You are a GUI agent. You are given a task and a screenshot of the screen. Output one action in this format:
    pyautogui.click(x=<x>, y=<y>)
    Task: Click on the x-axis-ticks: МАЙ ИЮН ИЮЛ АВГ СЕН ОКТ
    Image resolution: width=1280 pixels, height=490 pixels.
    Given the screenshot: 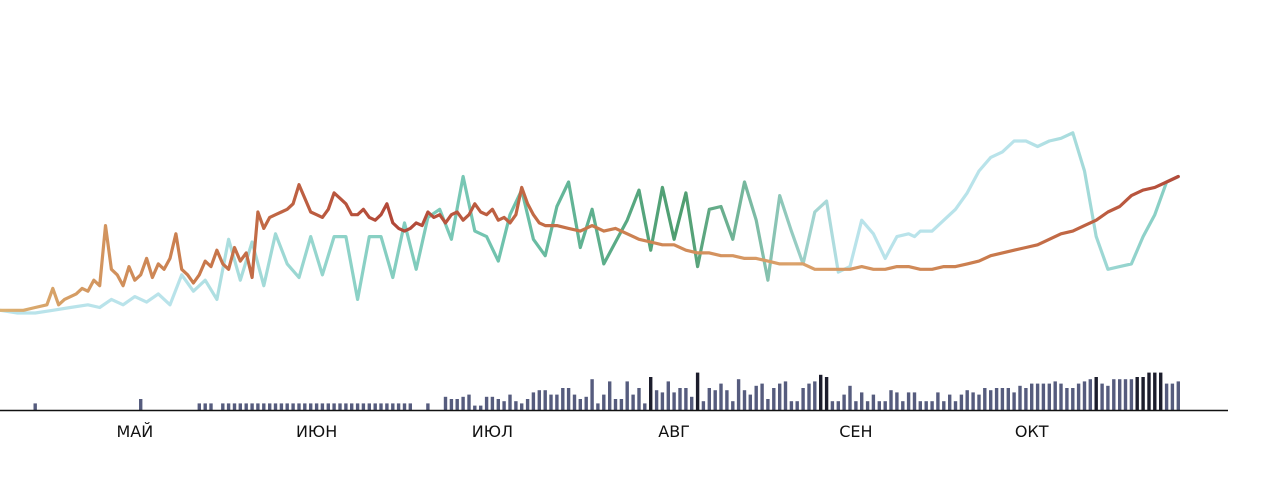 What is the action you would take?
    pyautogui.click(x=582, y=431)
    